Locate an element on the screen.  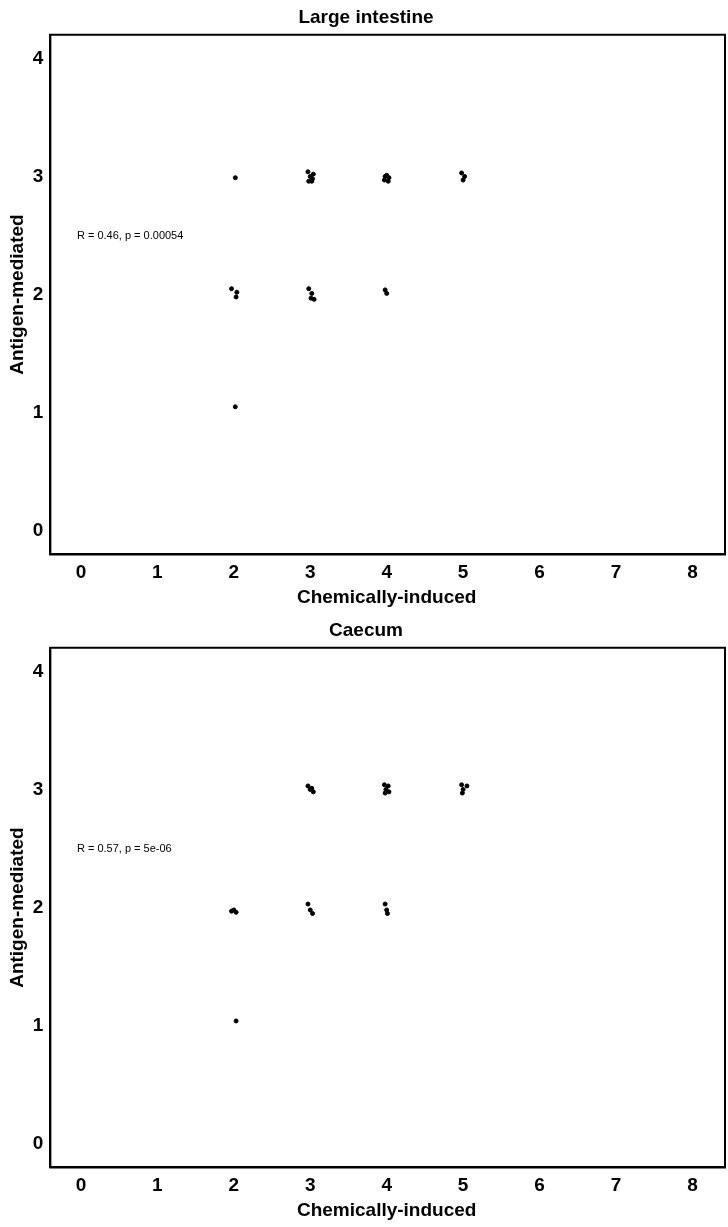
annotation: R = 0.46, p = 0.00054 is located at coordinates (130, 234).